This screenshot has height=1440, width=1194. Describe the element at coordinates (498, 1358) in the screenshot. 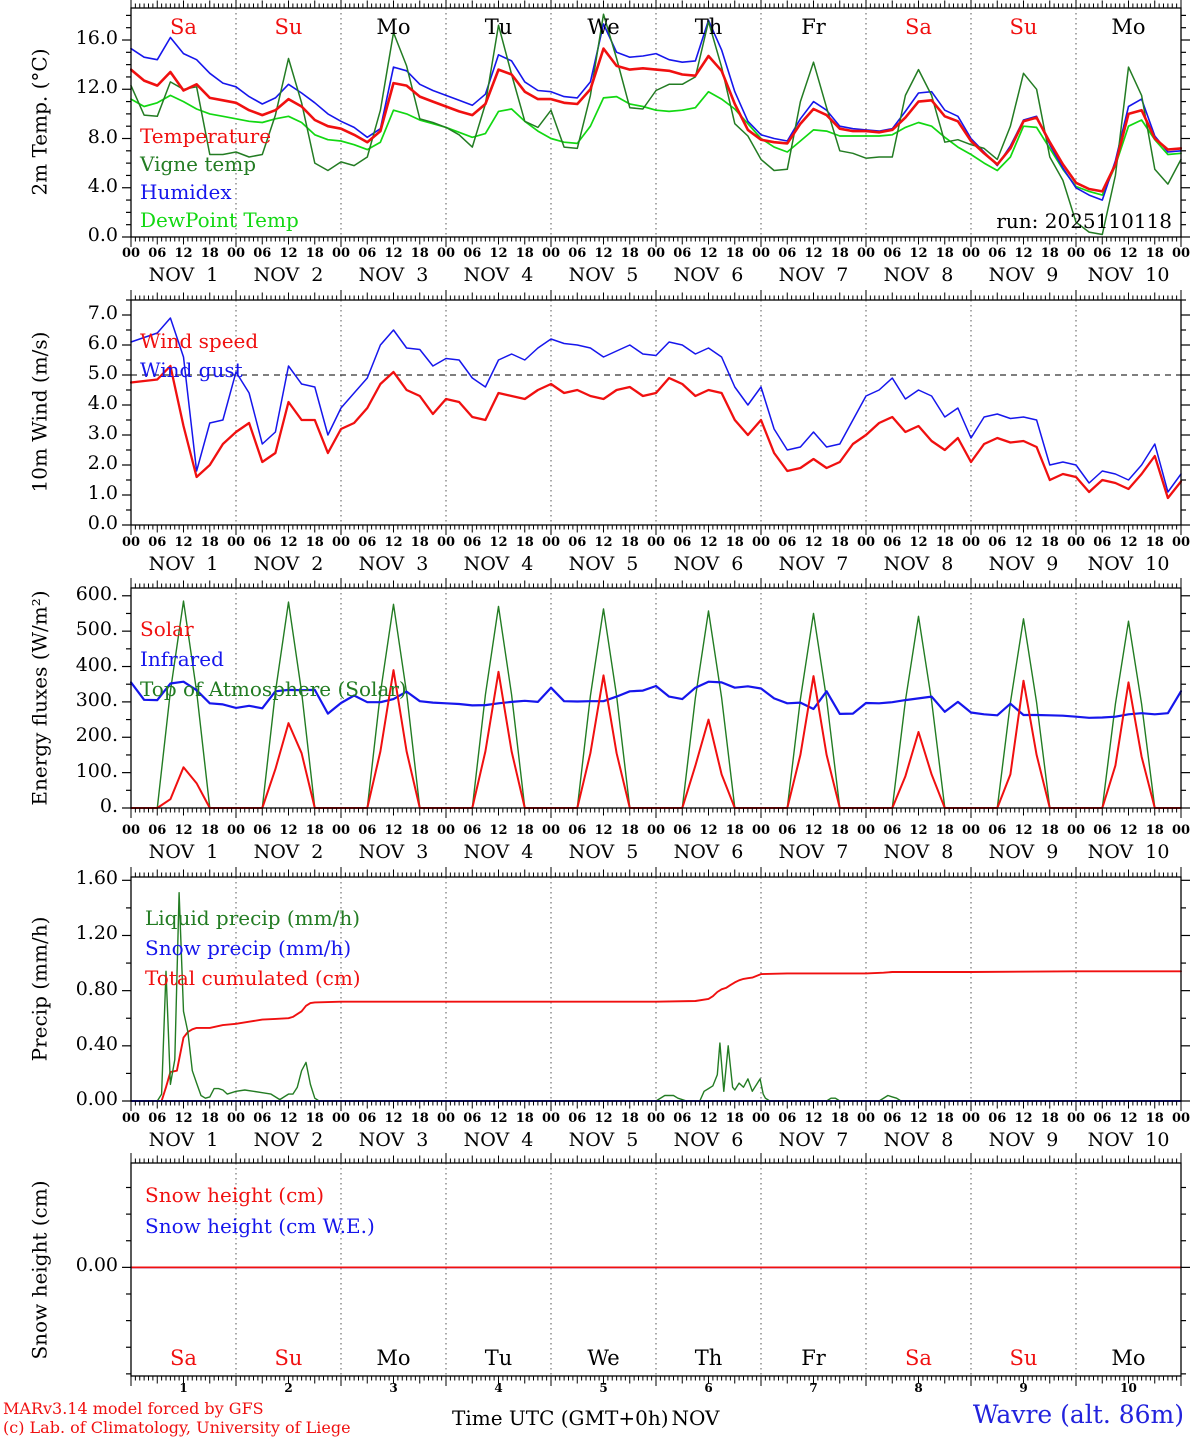

I see `day-name-label: Tu` at that location.